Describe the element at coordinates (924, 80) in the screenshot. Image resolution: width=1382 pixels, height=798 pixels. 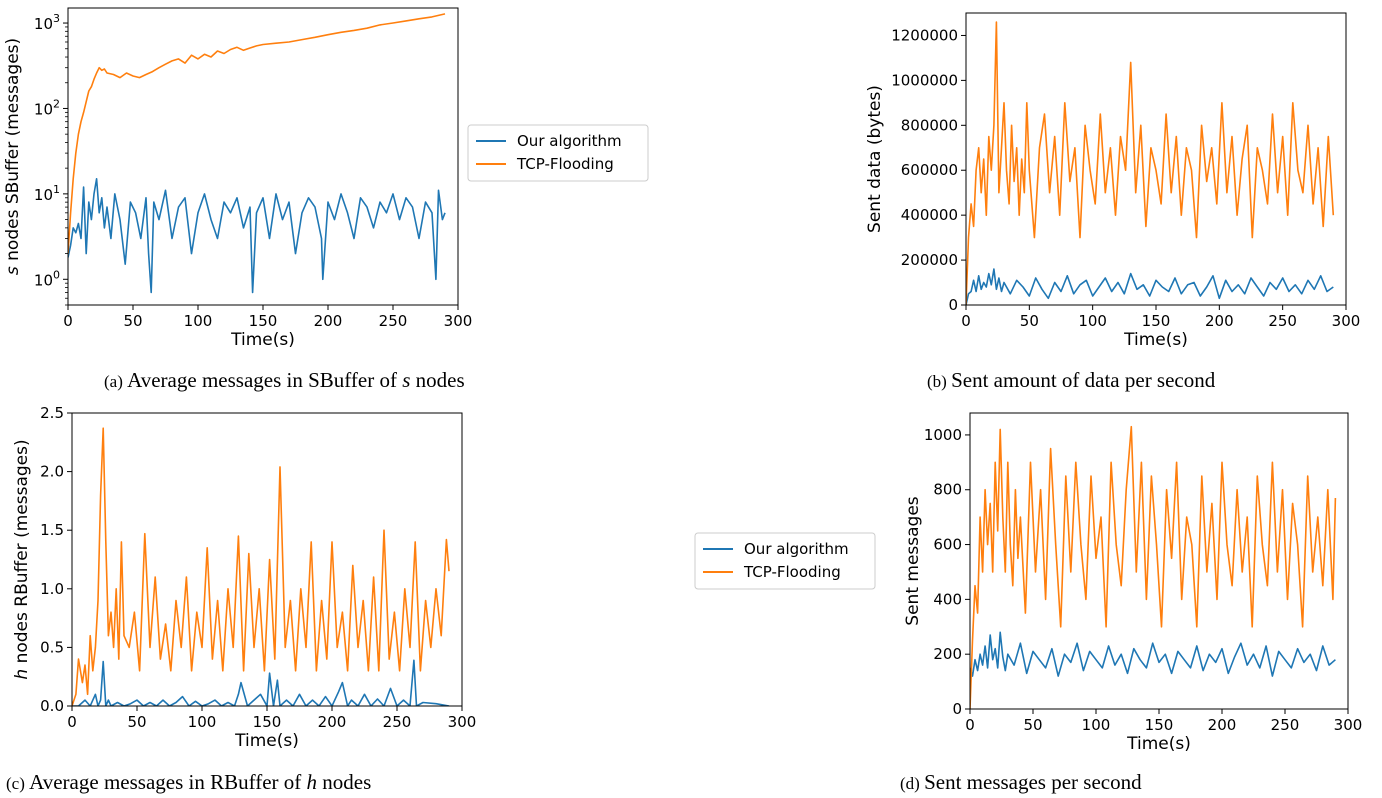
I see `y-tick-label: 1000000` at that location.